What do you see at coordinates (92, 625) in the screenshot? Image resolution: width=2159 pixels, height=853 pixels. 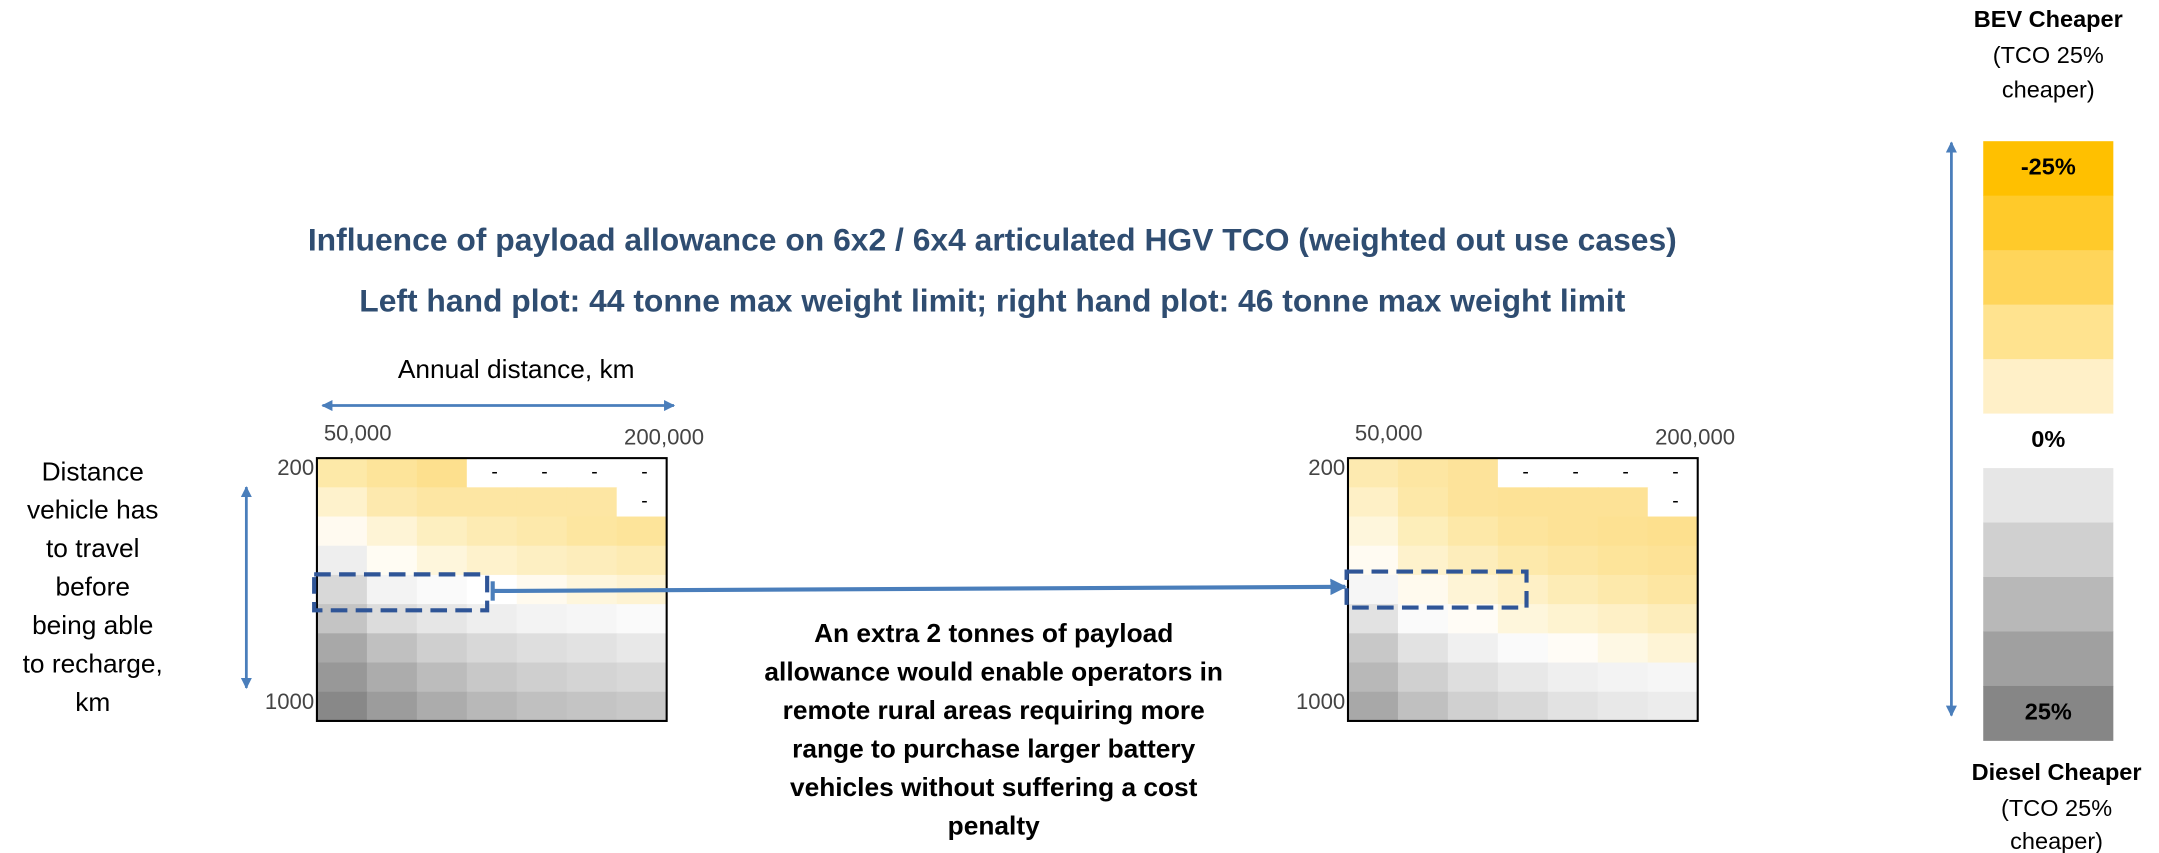 I see `y-axis-label: being able` at bounding box center [92, 625].